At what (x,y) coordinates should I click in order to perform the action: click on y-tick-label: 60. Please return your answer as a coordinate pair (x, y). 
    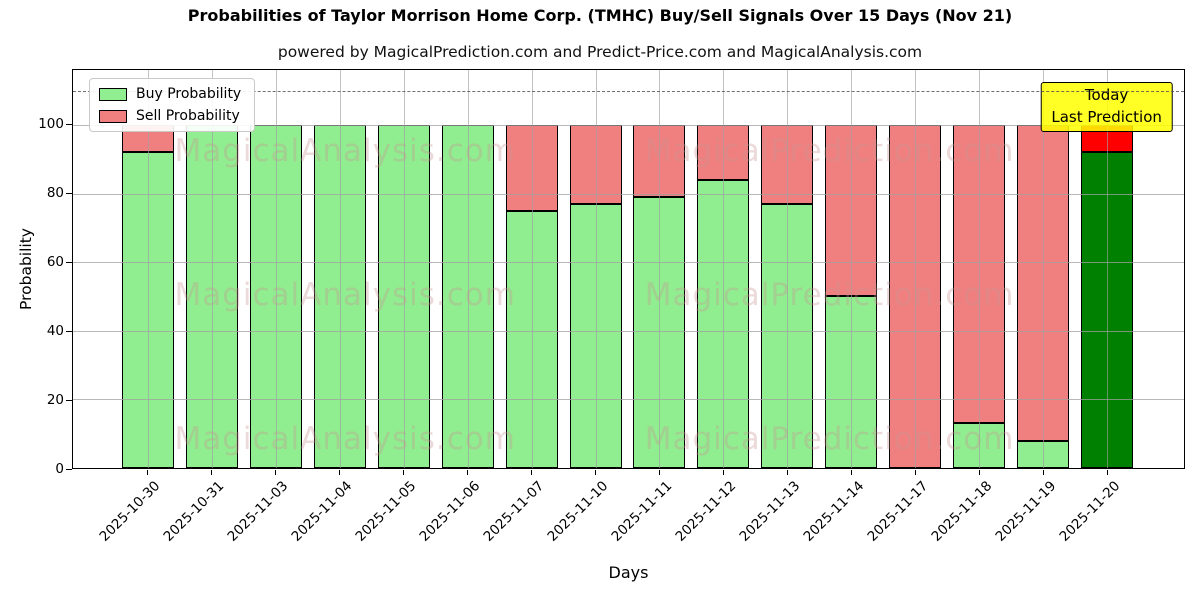
    Looking at the image, I should click on (55, 262).